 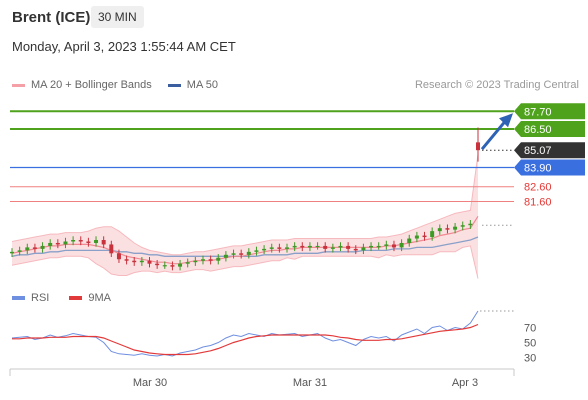 I want to click on rsi-swatch, so click(x=18, y=298).